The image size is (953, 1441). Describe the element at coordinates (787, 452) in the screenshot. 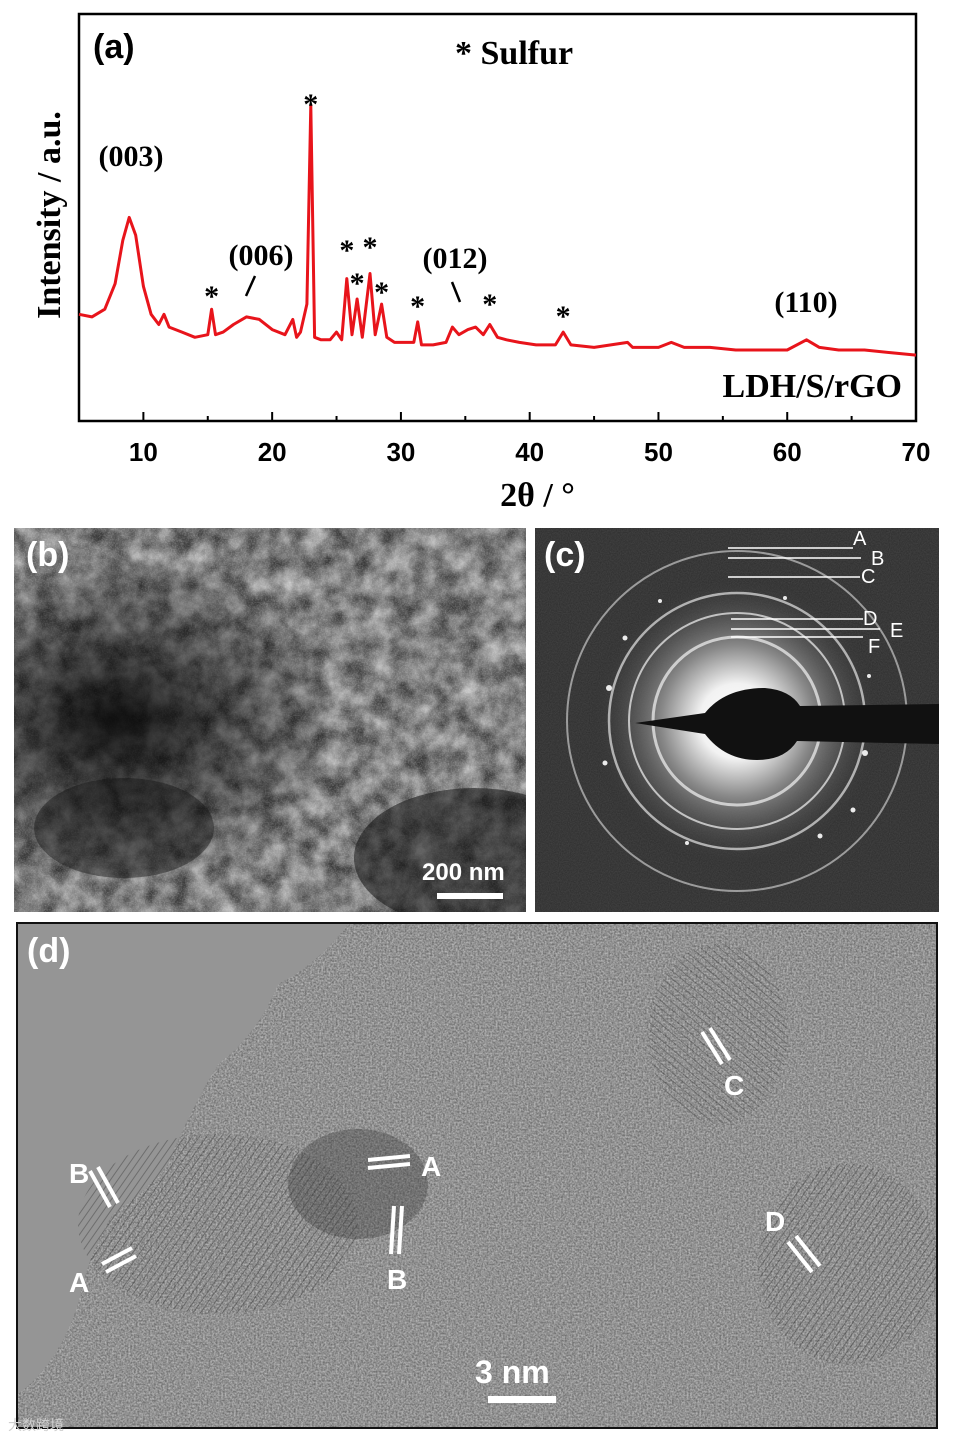

I see `x-tick-label: 60` at that location.